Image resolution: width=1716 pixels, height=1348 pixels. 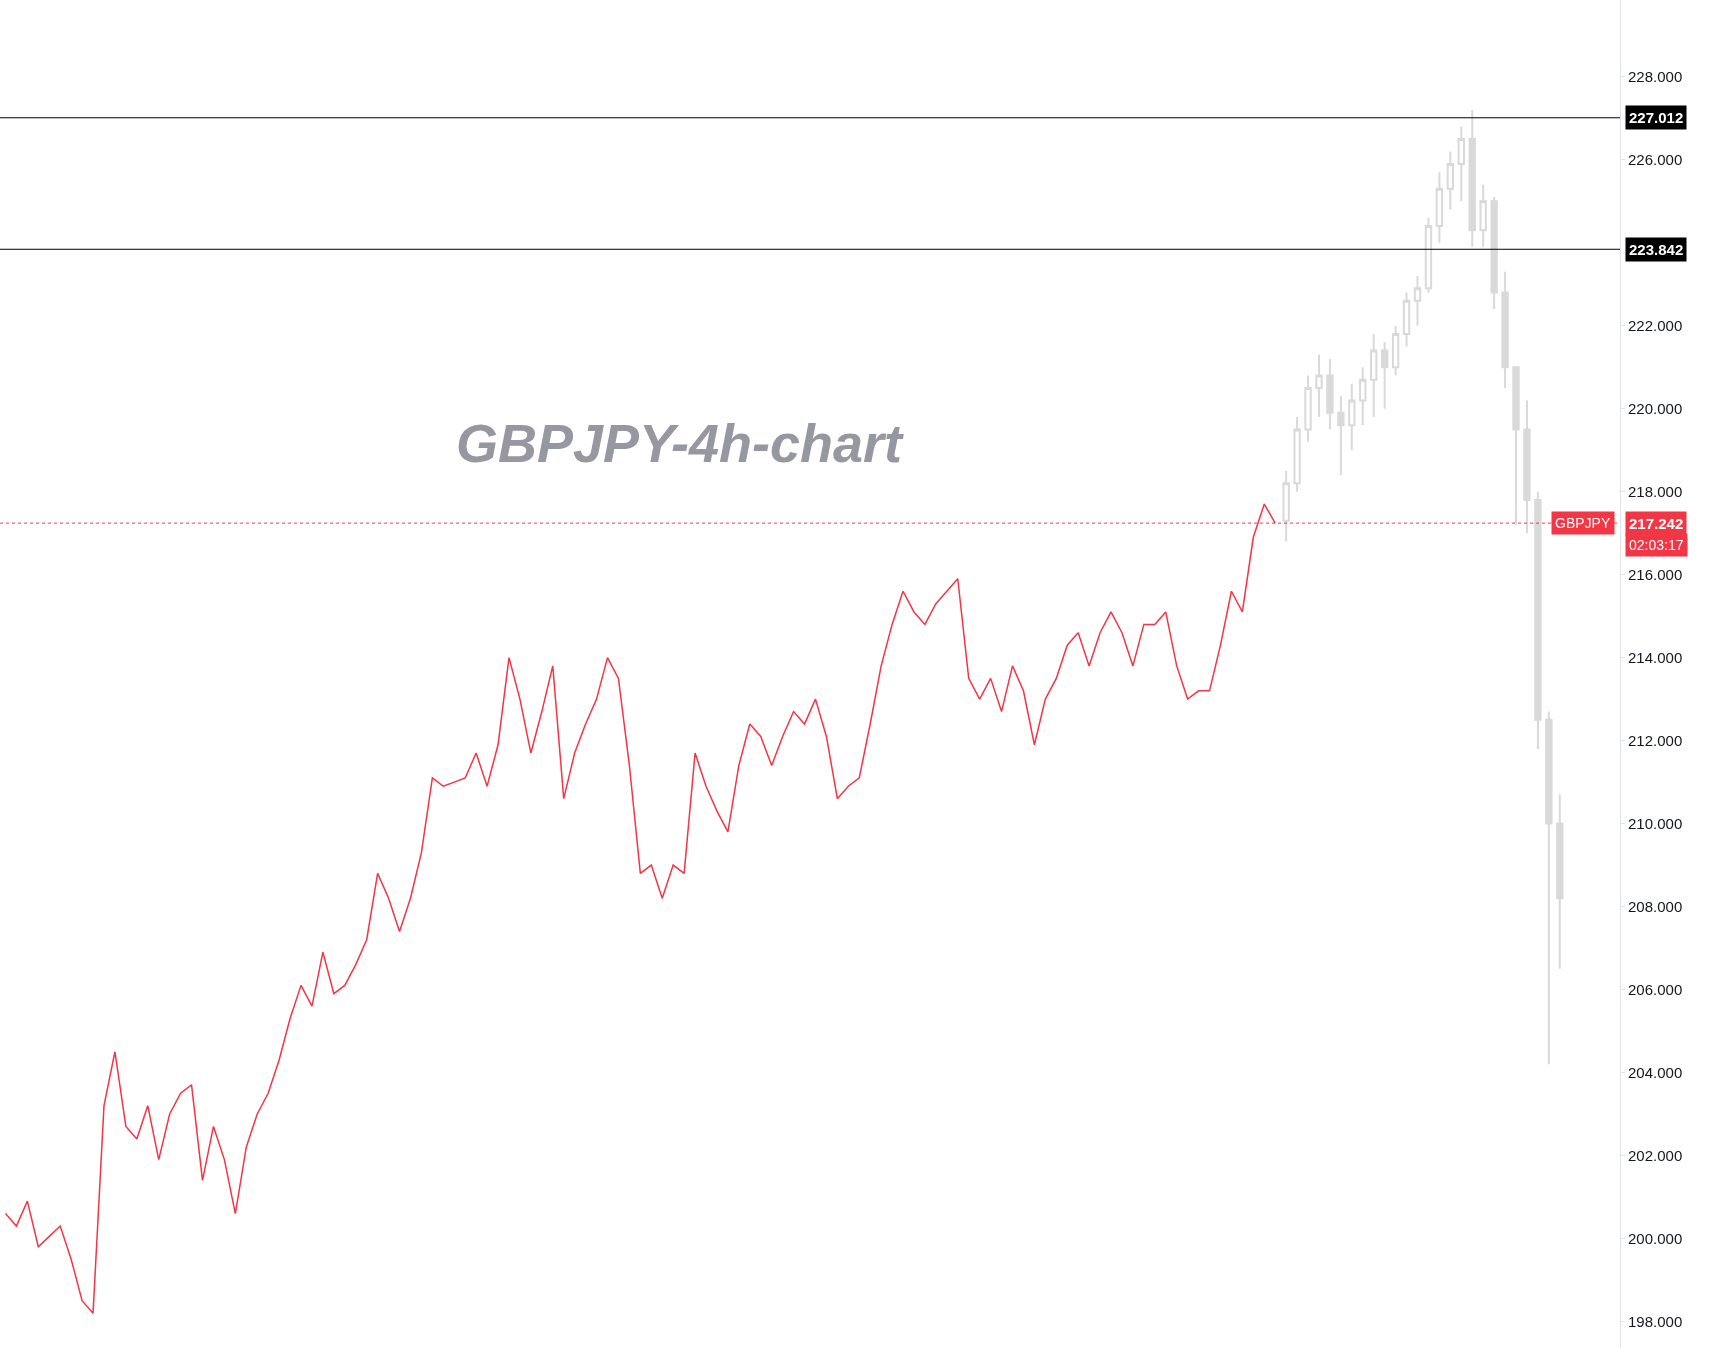 I want to click on y-tick-label: 222.000, so click(x=1655, y=325).